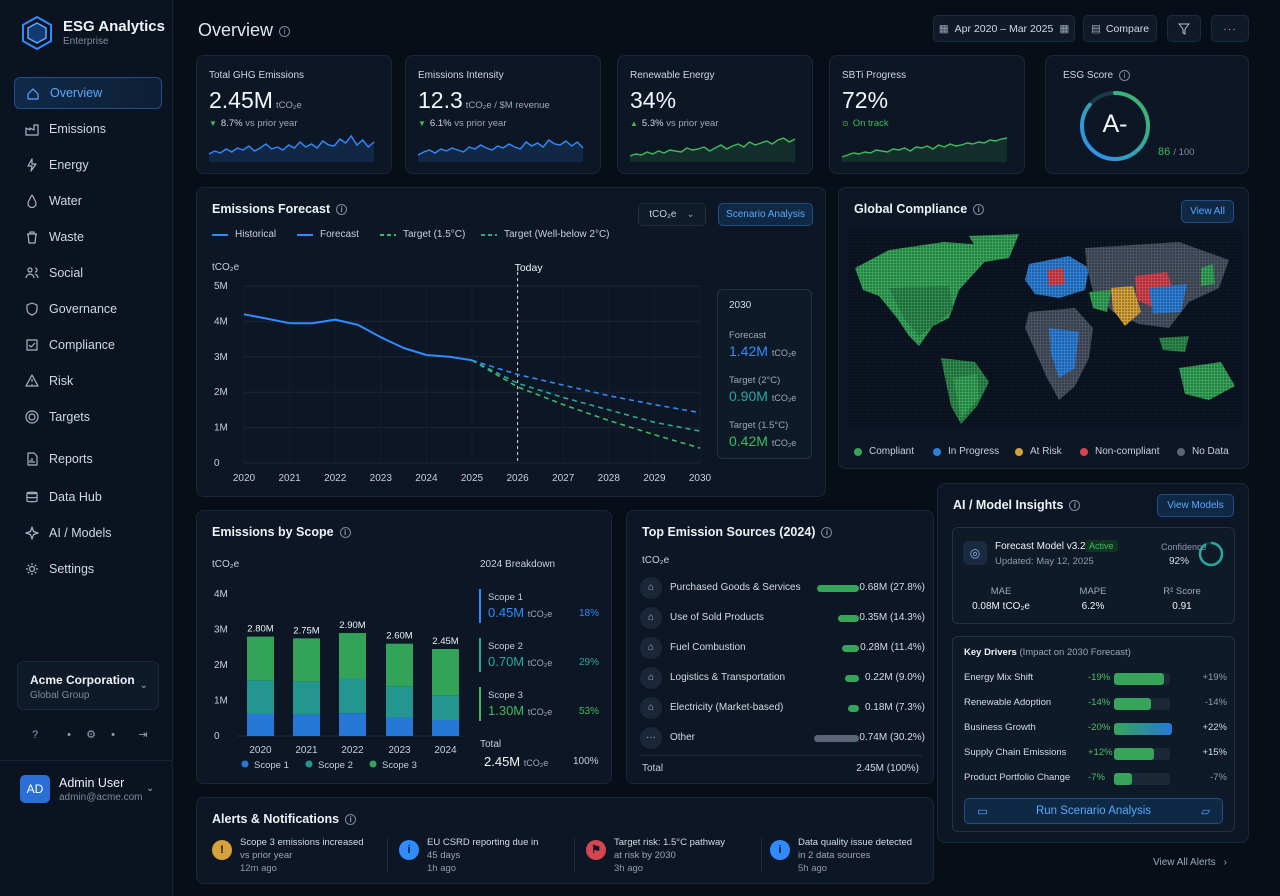  I want to click on x-tick-label: 2020, so click(244, 478).